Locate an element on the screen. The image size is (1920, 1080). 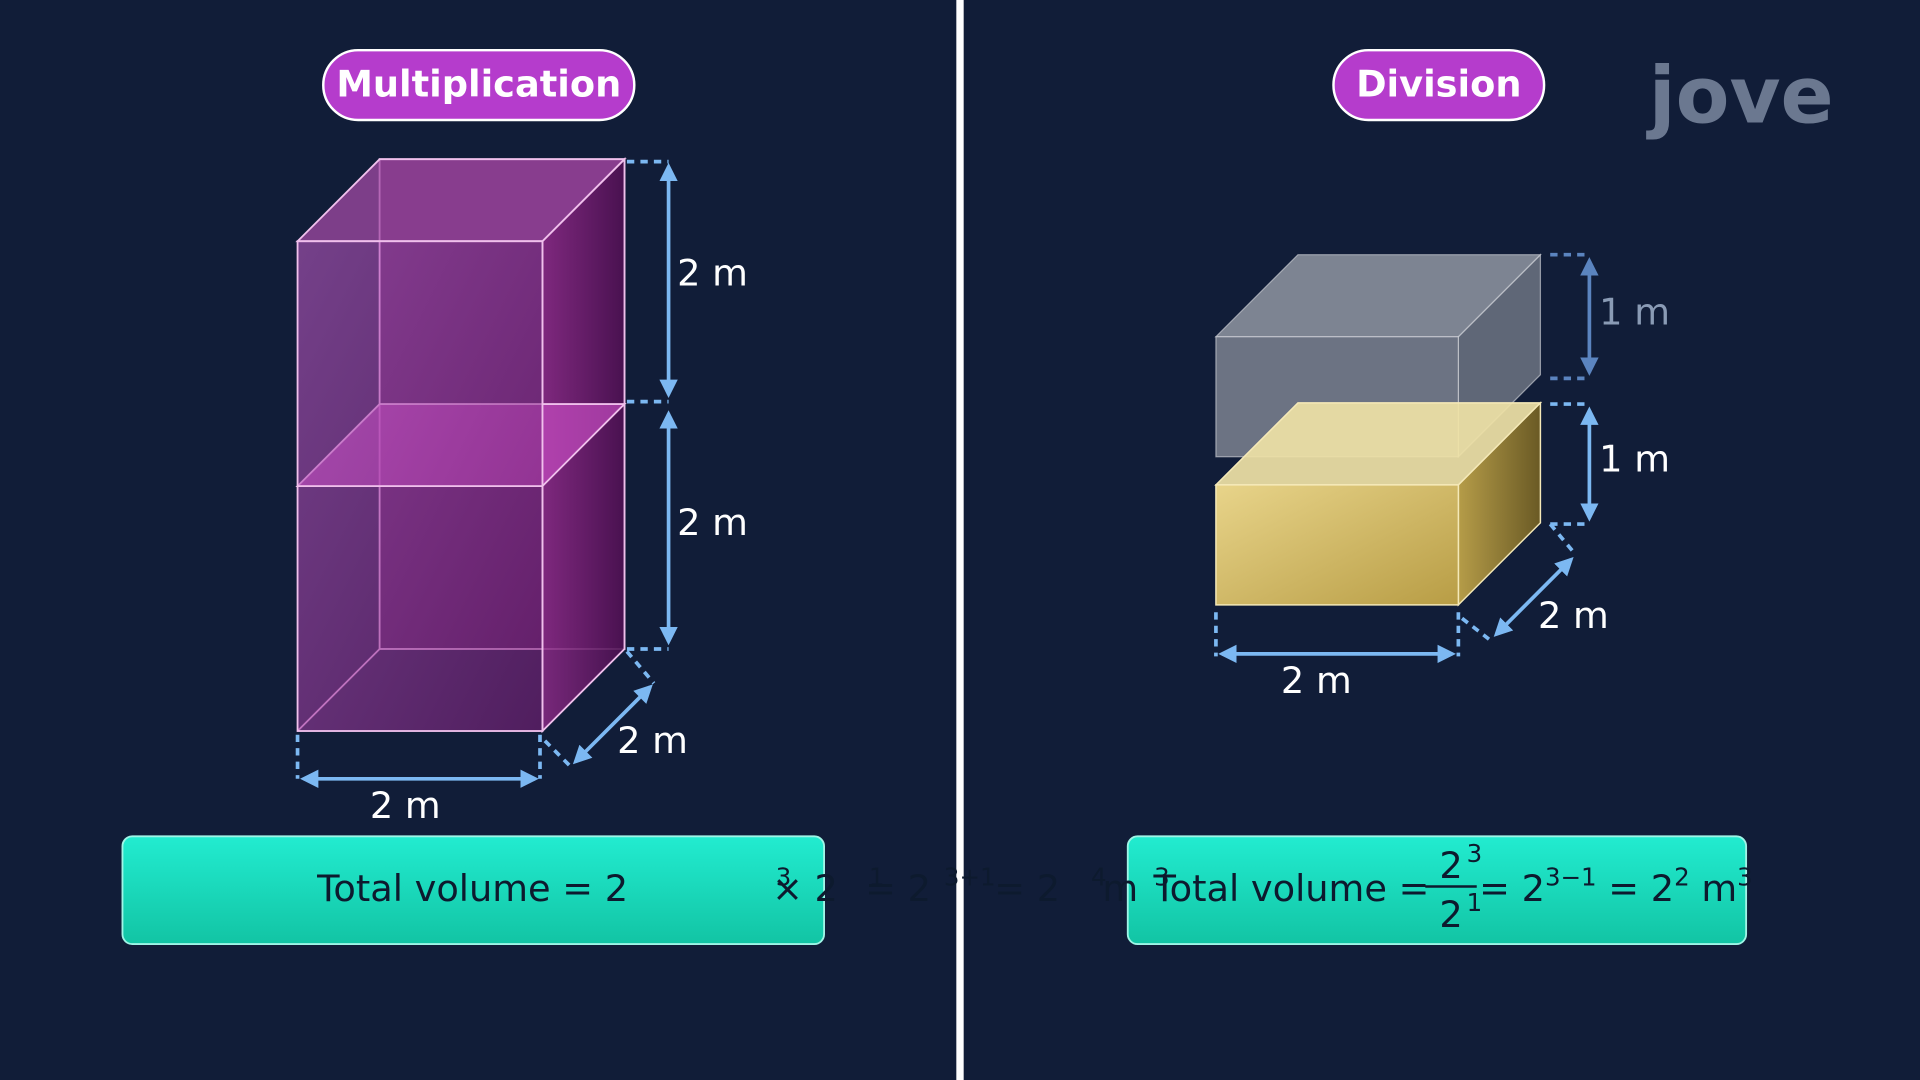
logo: jove is located at coordinates (1740, 95).